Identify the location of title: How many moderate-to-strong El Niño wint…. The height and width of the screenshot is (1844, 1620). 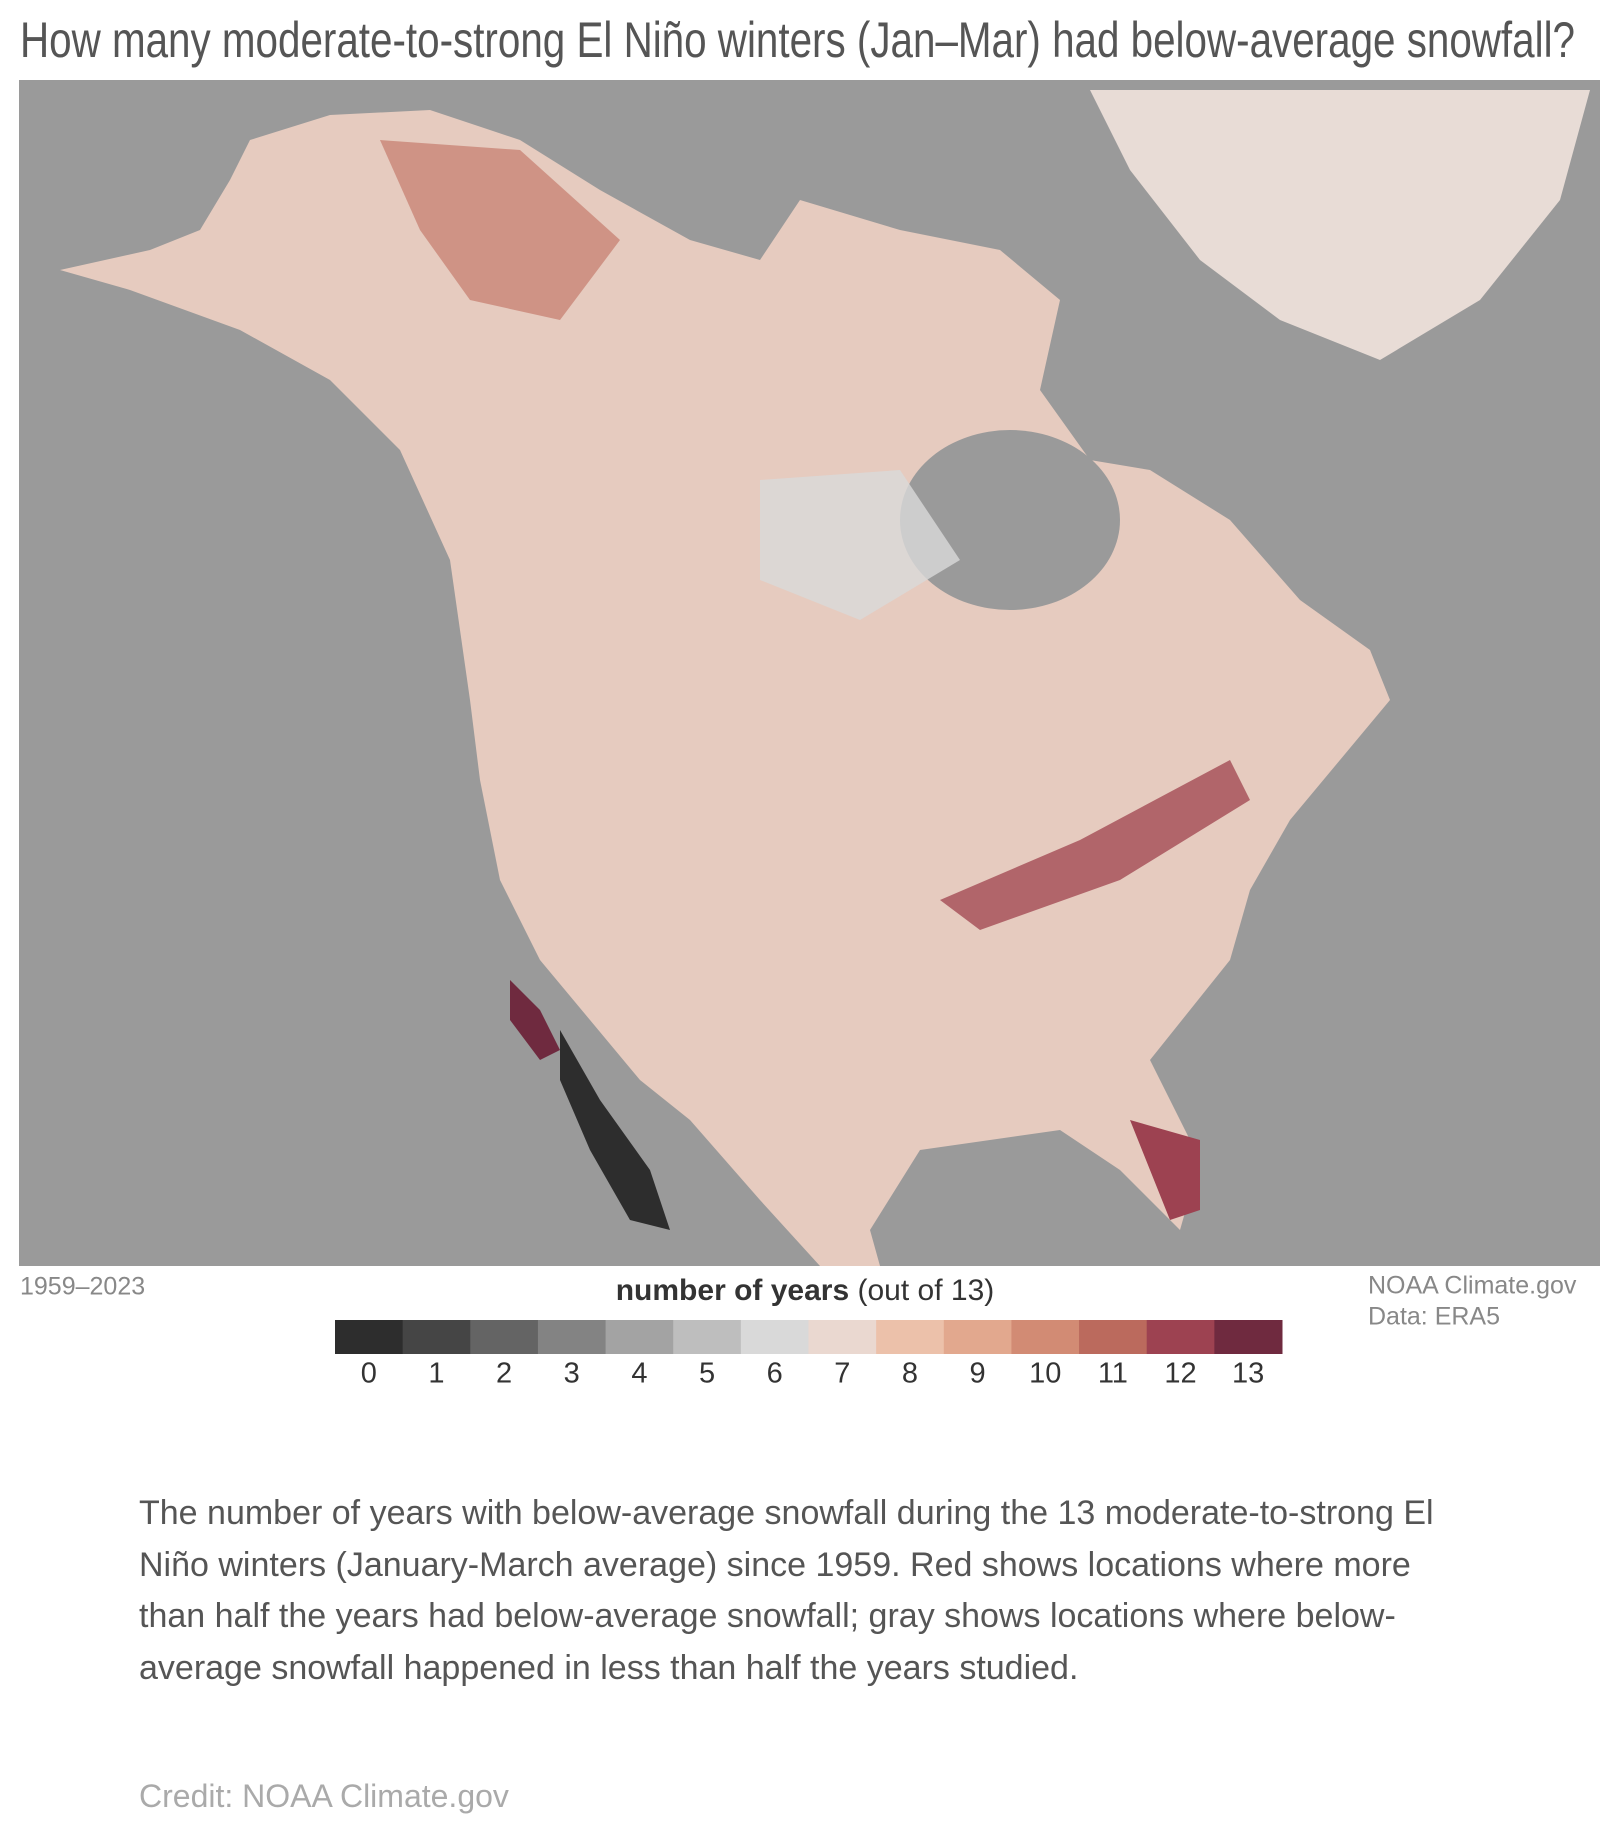
(797, 40).